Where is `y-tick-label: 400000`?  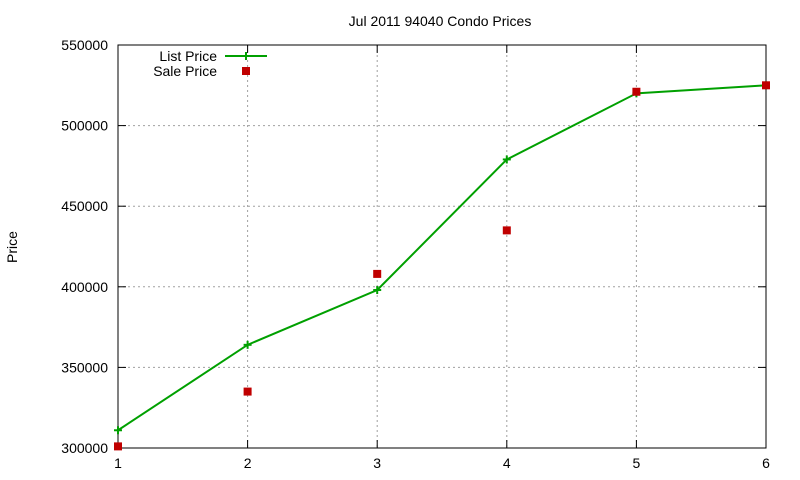
y-tick-label: 400000 is located at coordinates (84, 287).